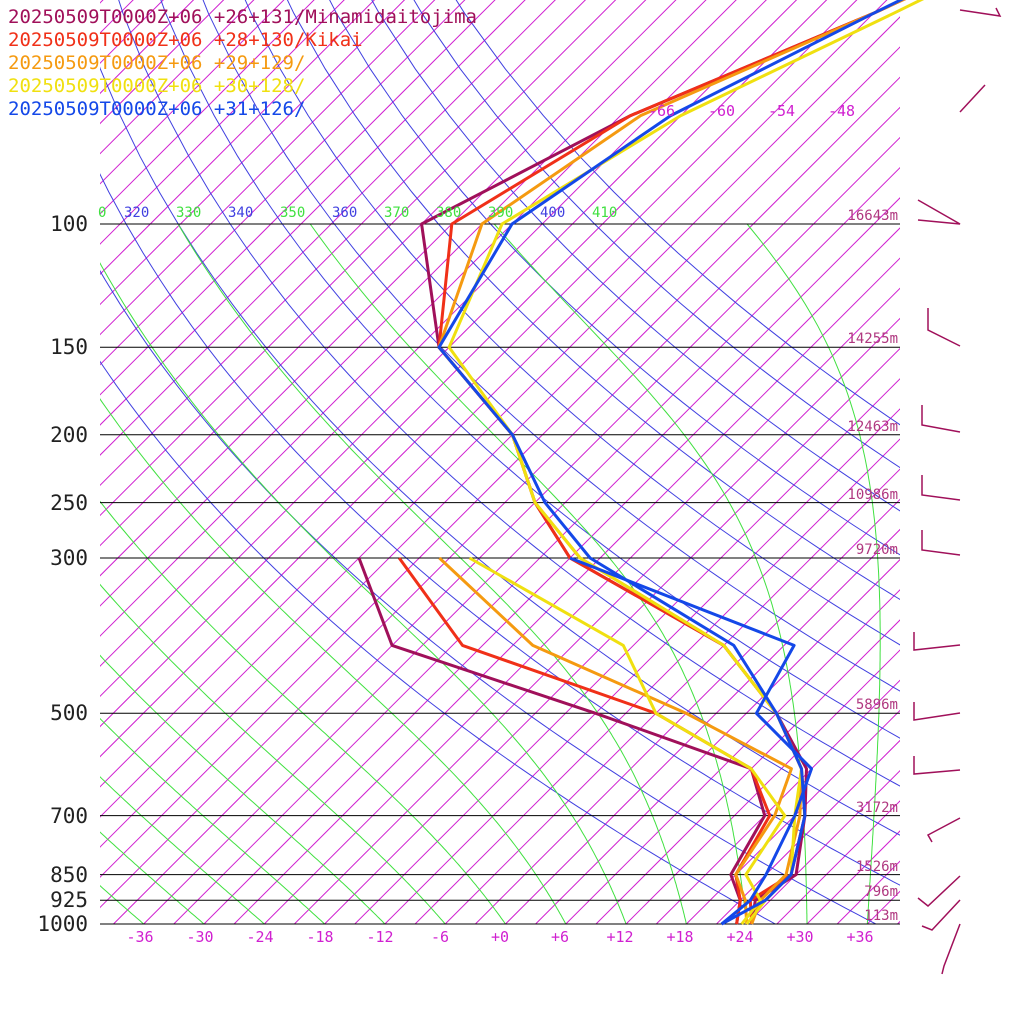 This screenshot has width=1024, height=1024. Describe the element at coordinates (69, 874) in the screenshot. I see `pressure-label: 850` at that location.